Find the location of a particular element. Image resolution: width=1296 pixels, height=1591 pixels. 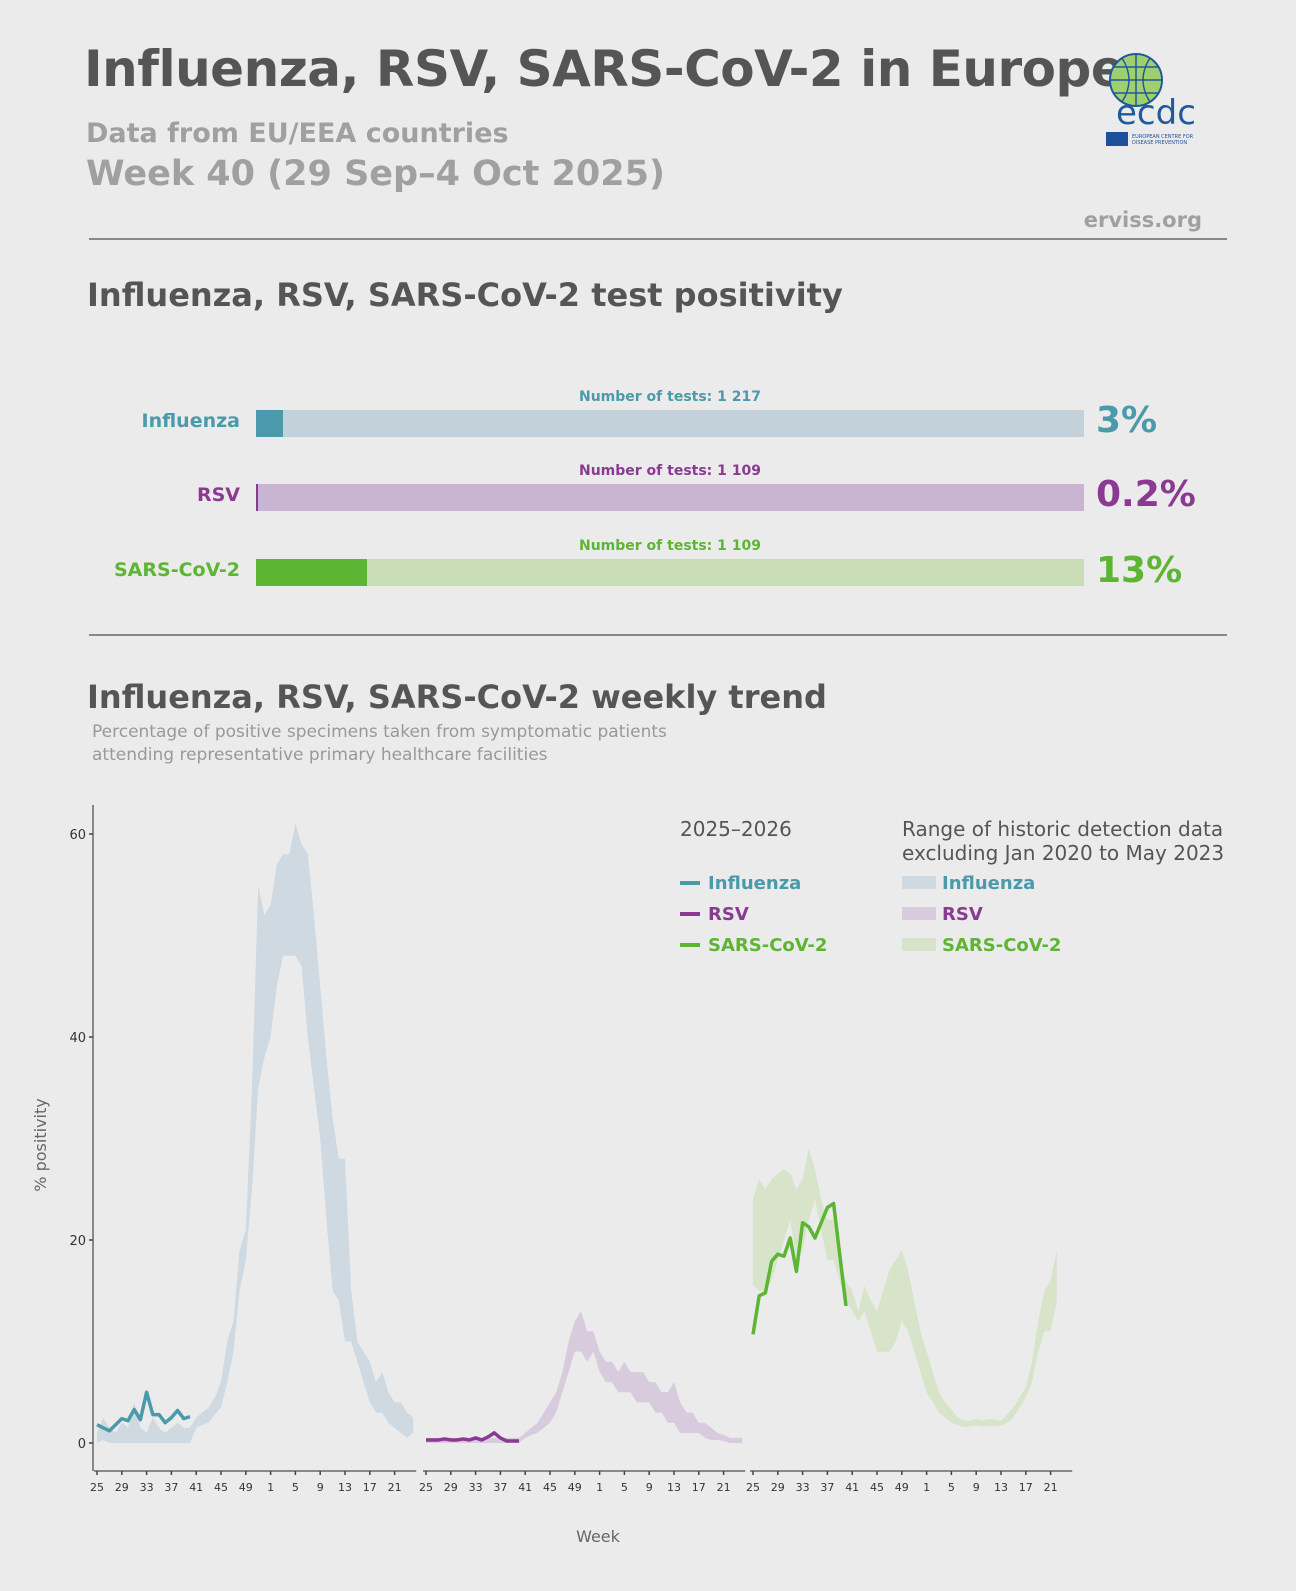

rsv-current-line is located at coordinates (472, 1437).